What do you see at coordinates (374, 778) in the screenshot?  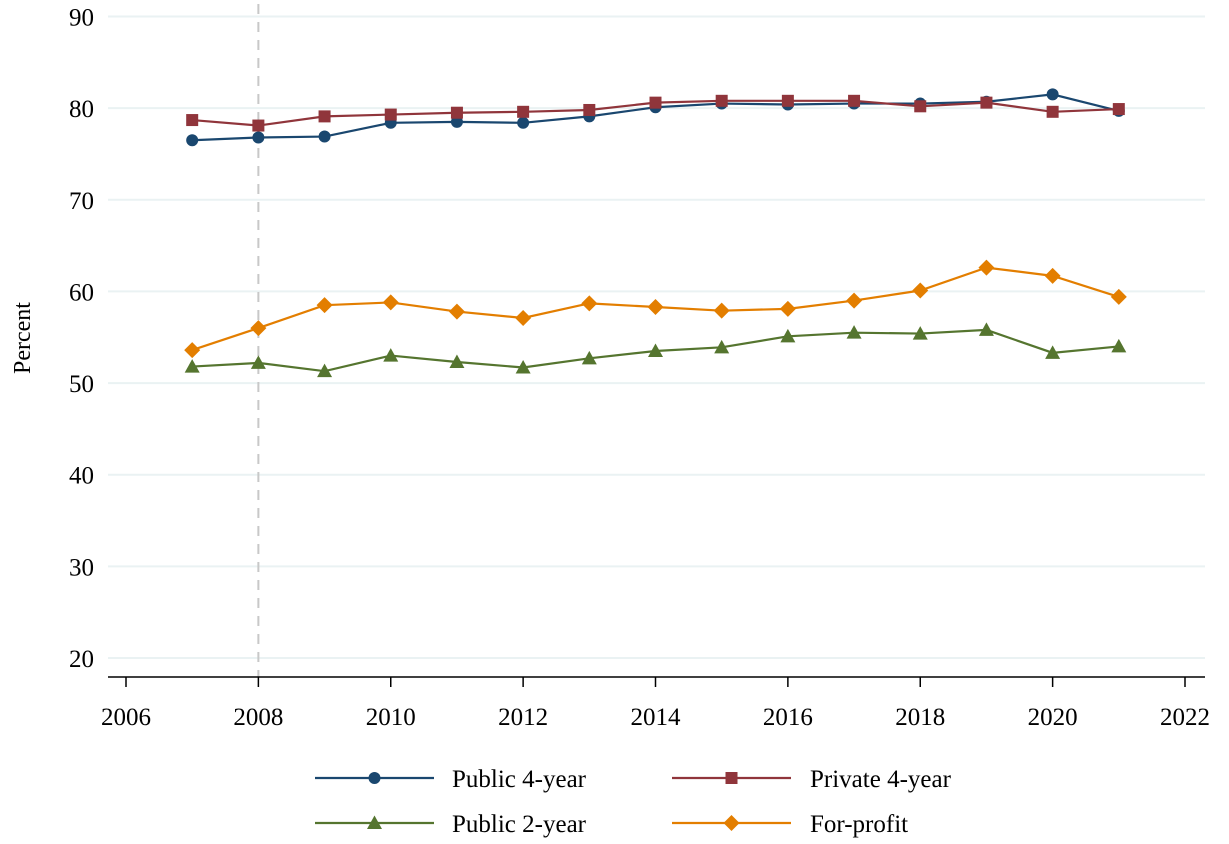 I see `legend-marker-public-4-year` at bounding box center [374, 778].